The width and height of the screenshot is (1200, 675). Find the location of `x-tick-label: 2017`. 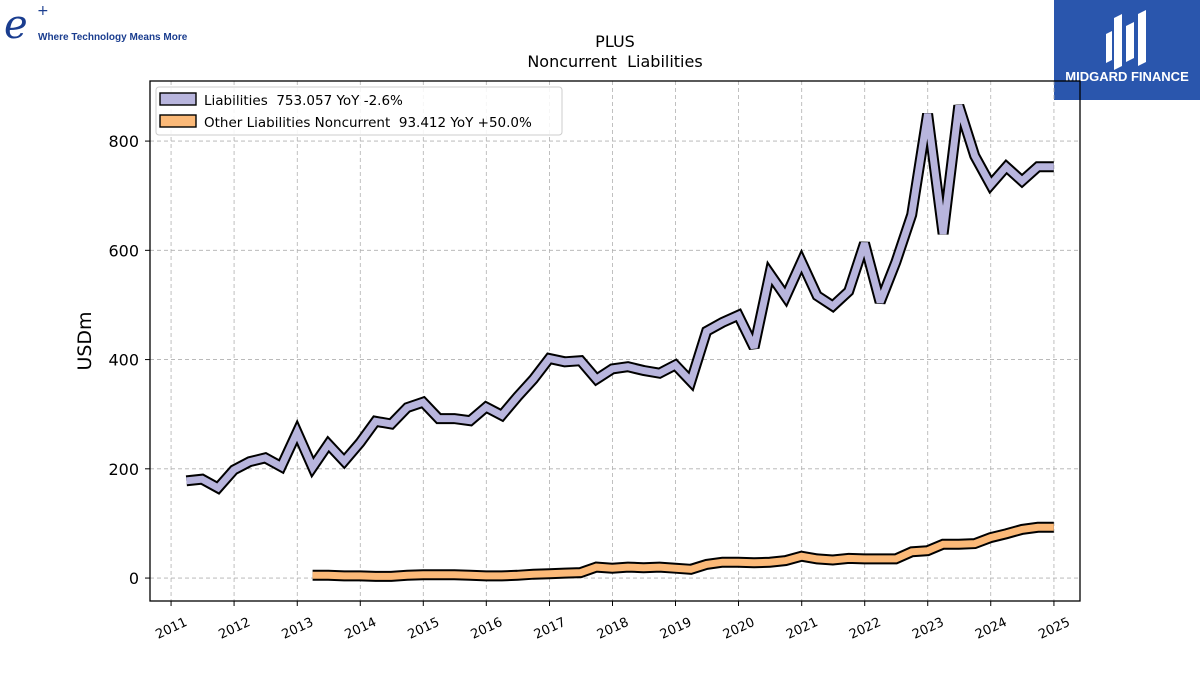

x-tick-label: 2017 is located at coordinates (550, 629).